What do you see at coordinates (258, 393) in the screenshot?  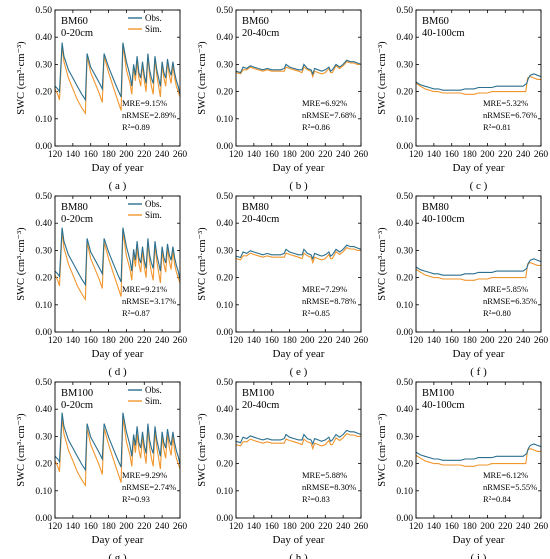 I see `panel-title: BM100` at bounding box center [258, 393].